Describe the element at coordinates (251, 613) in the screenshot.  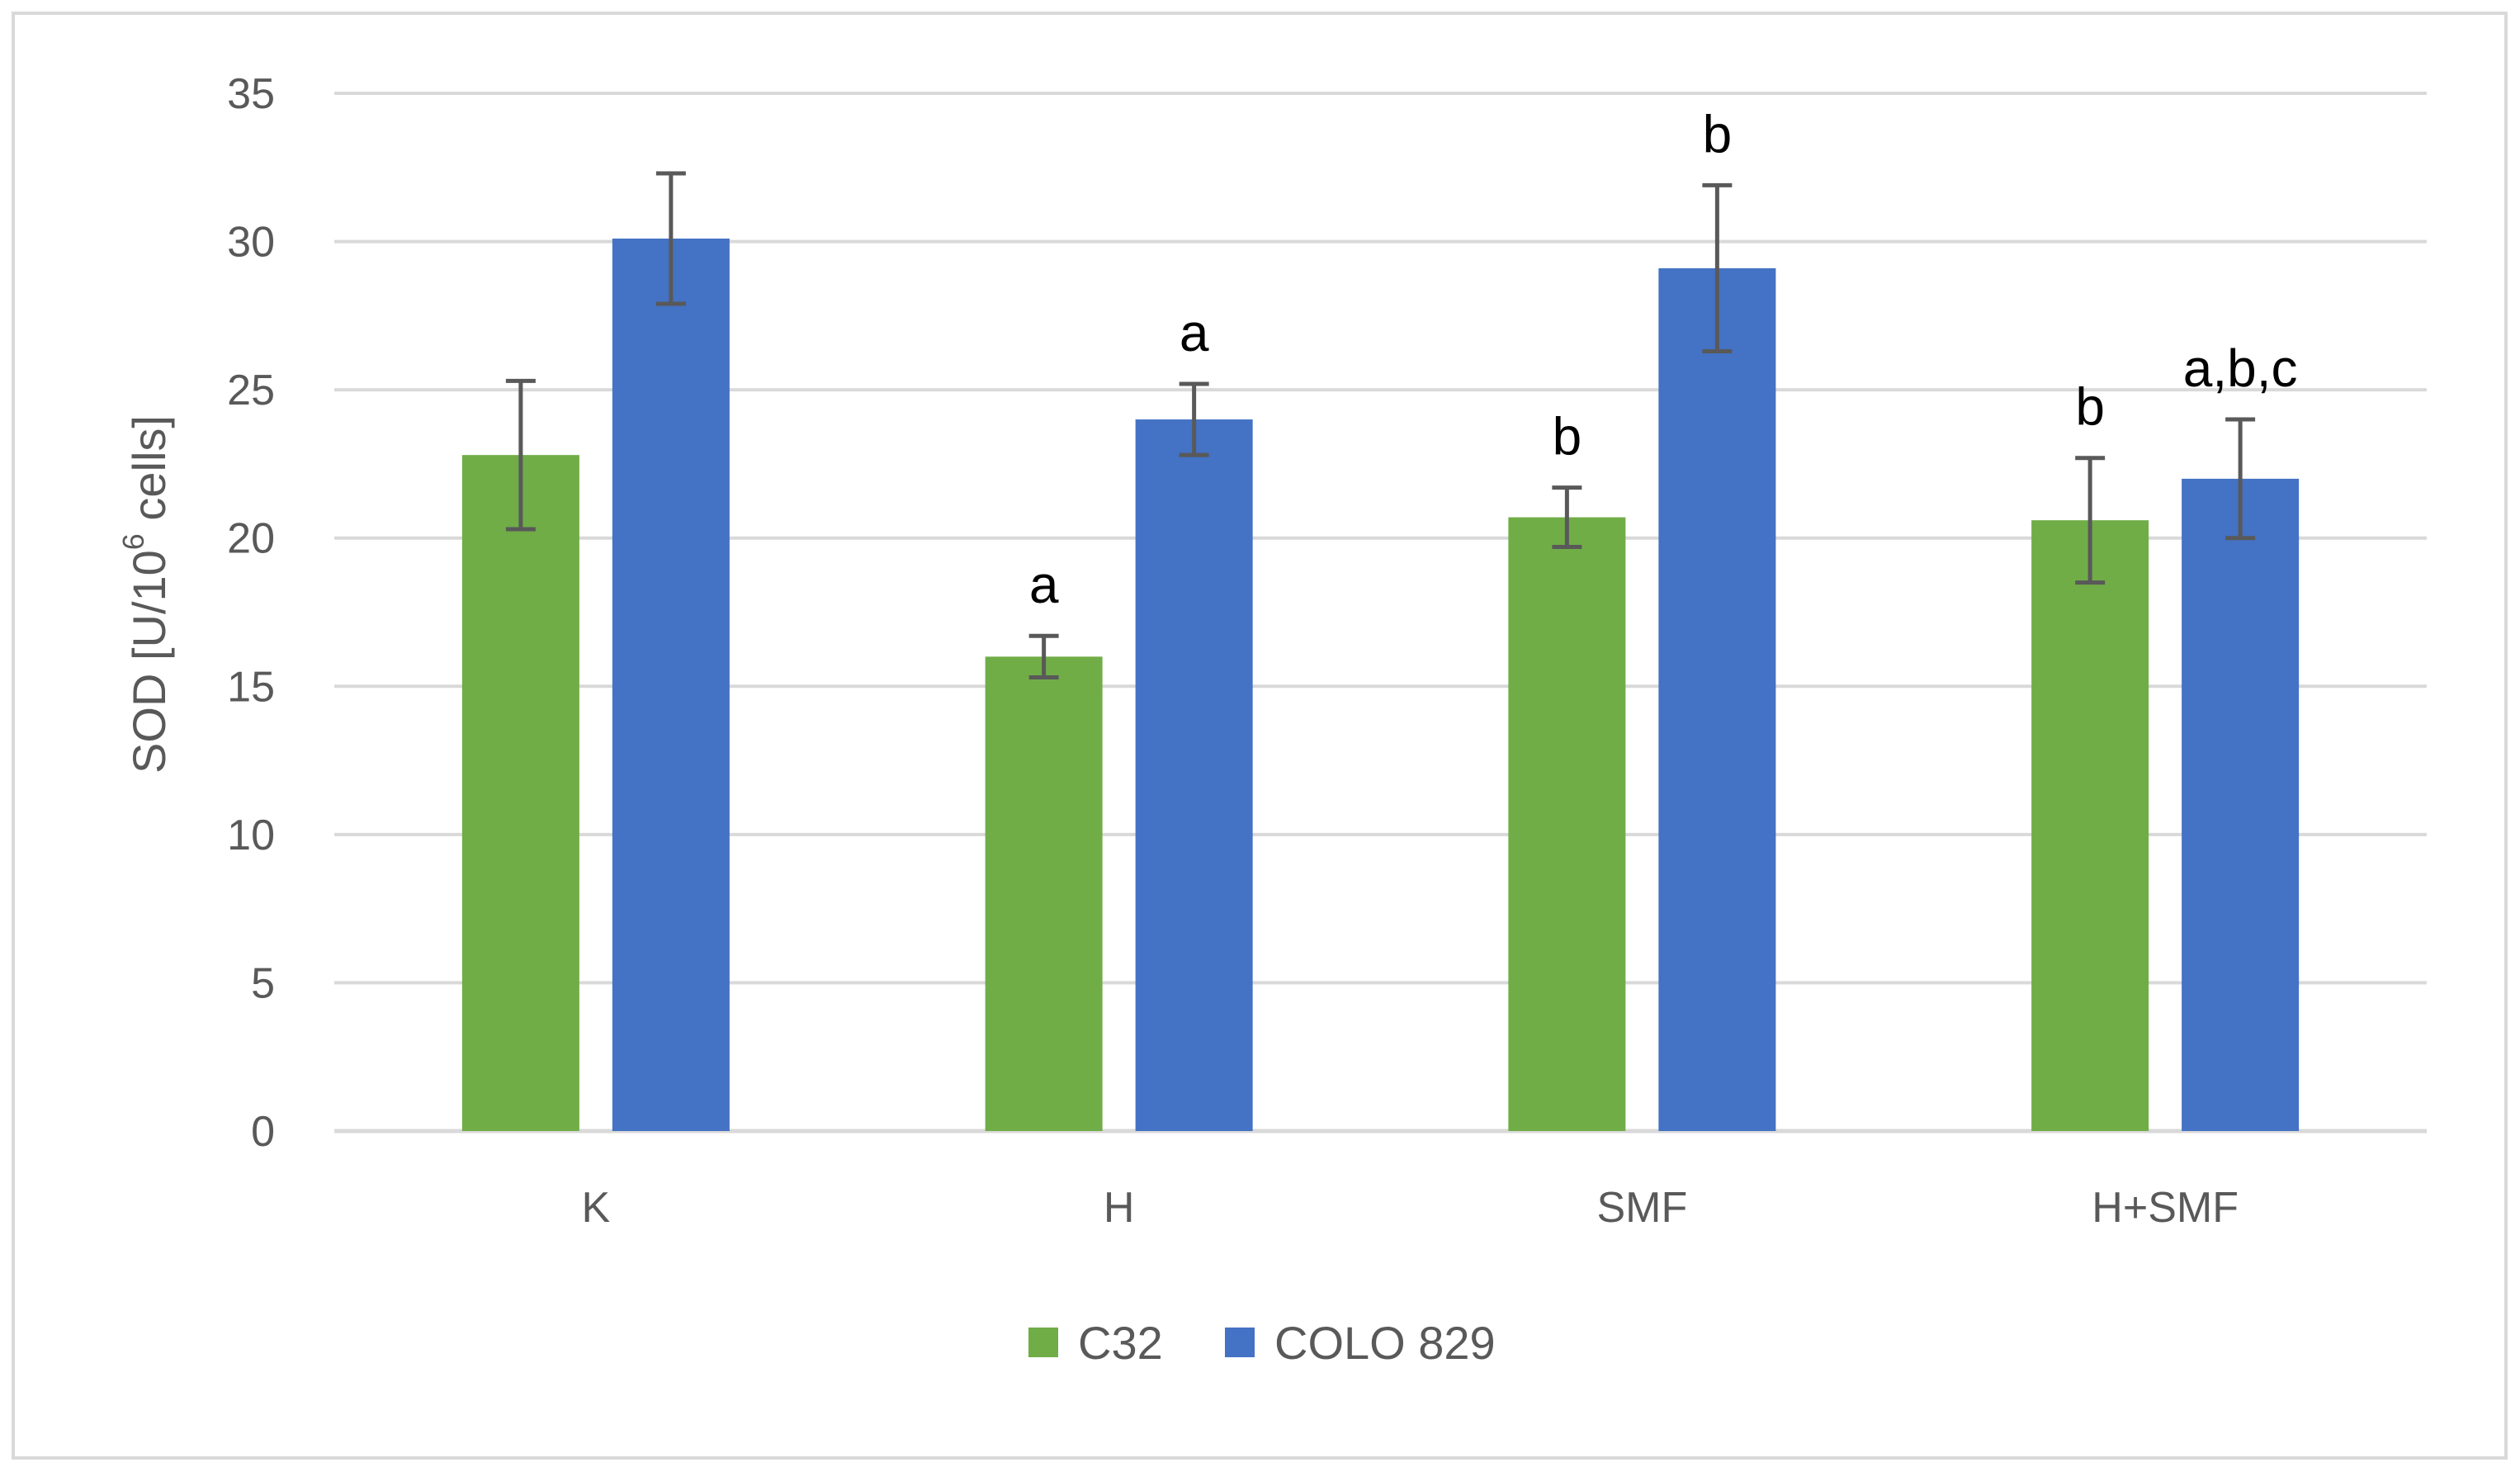
I see `y-tick-labels: 0 5 10 15 20 25 30 35` at that location.